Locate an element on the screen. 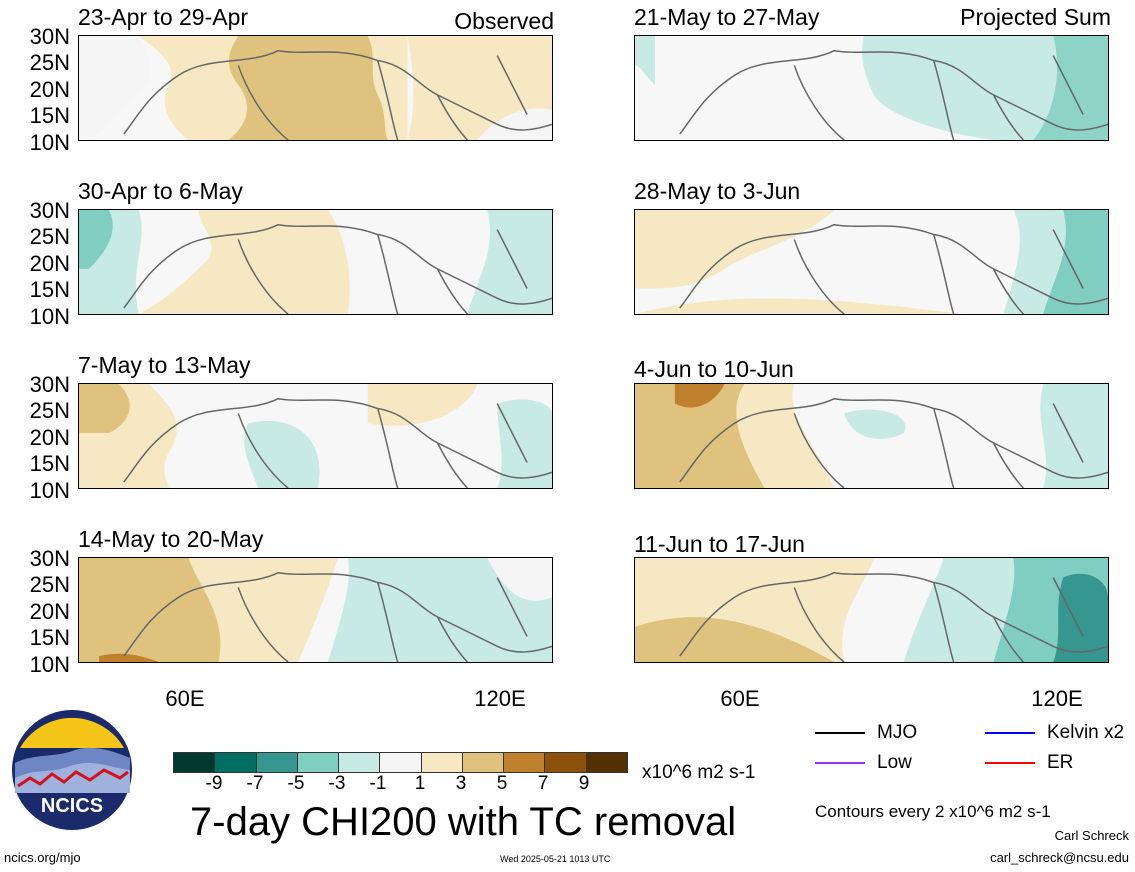 The width and height of the screenshot is (1135, 872). logo-text: NCICS is located at coordinates (72, 806).